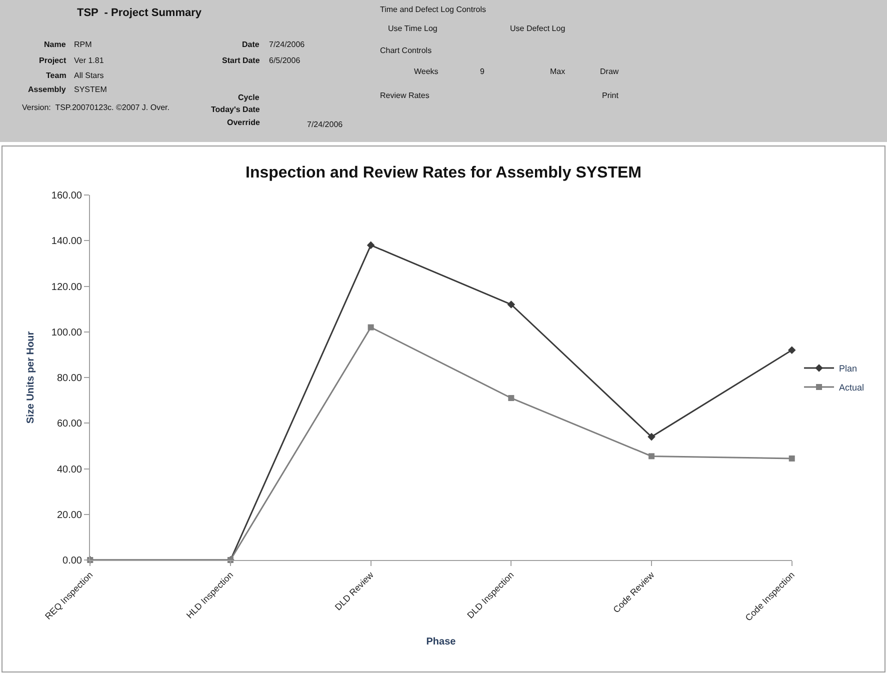 The width and height of the screenshot is (887, 674). I want to click on y-tick-label: 60.00, so click(69, 424).